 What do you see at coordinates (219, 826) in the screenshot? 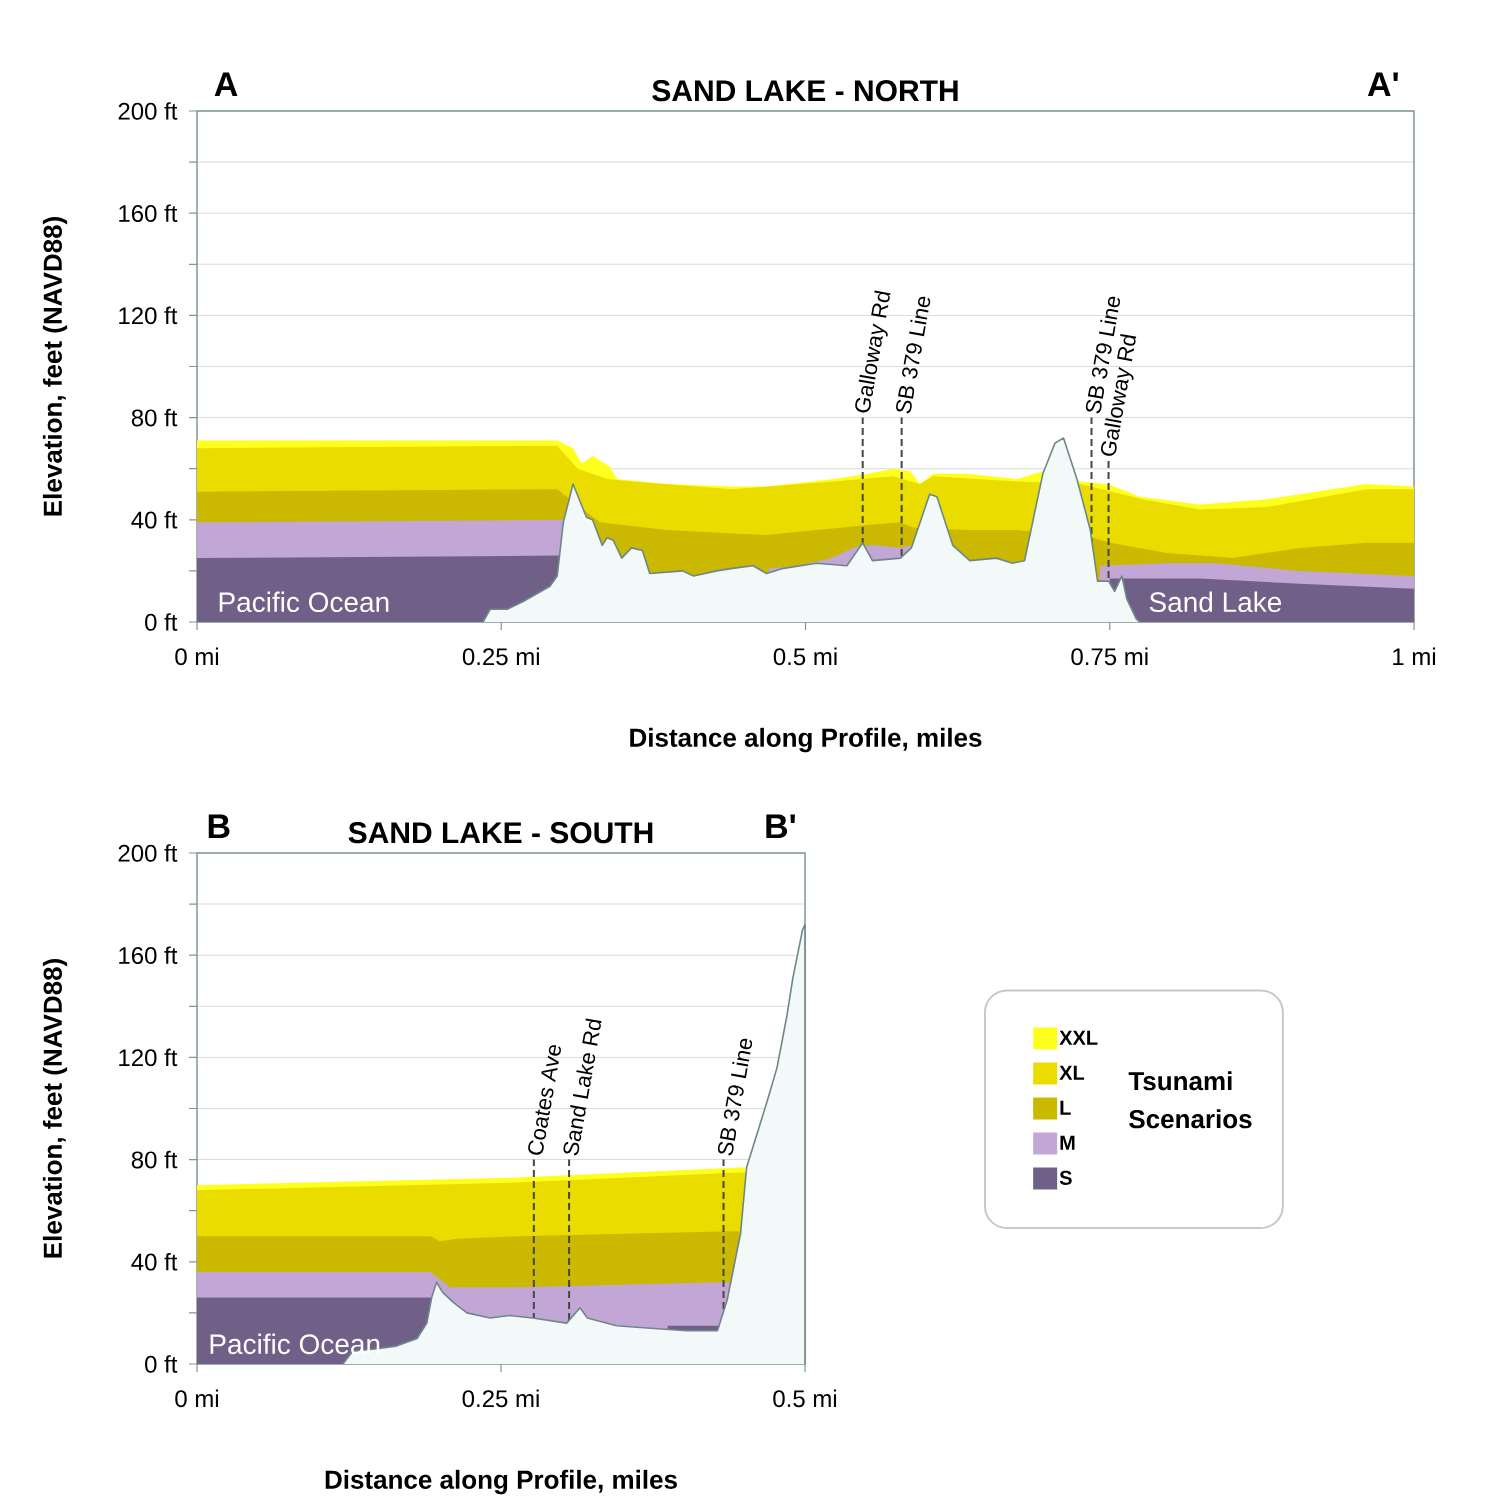
I see `text: B` at bounding box center [219, 826].